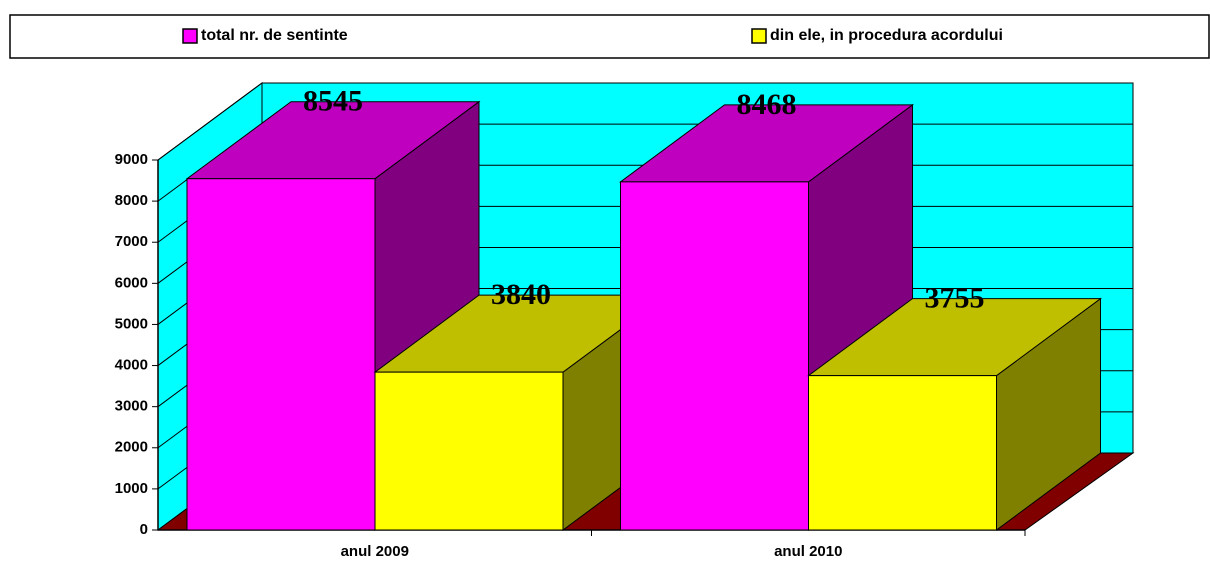  I want to click on value-label: 3840, so click(521, 294).